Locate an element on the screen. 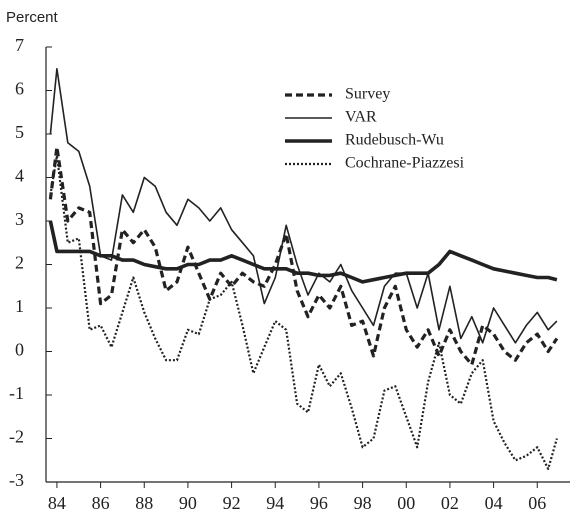 The width and height of the screenshot is (572, 522). y-tick-label: 1 is located at coordinates (19, 306).